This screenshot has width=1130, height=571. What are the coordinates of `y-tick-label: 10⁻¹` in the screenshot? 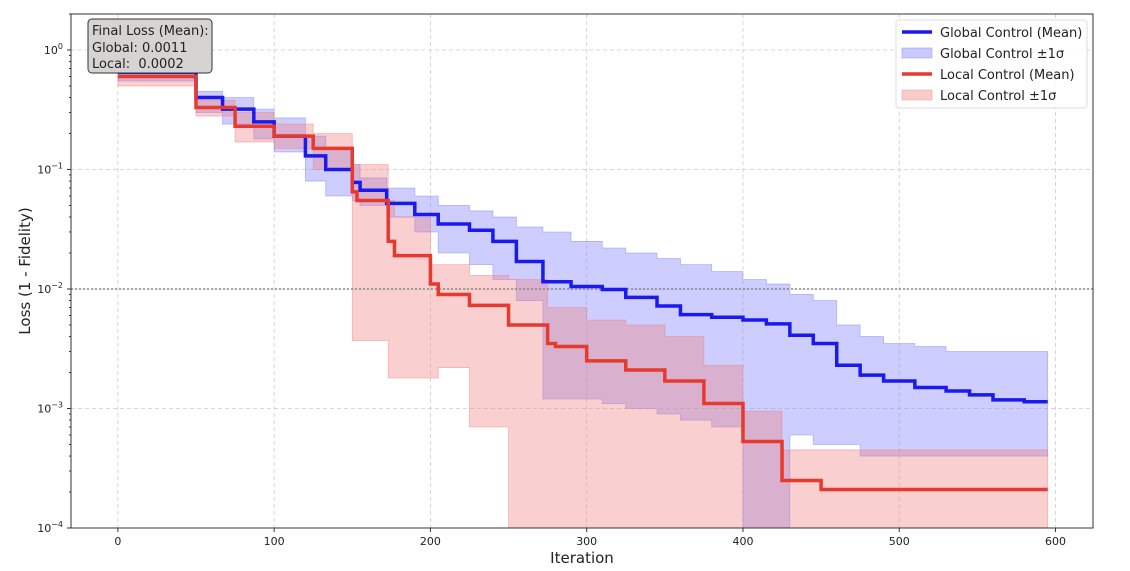 It's located at (50, 168).